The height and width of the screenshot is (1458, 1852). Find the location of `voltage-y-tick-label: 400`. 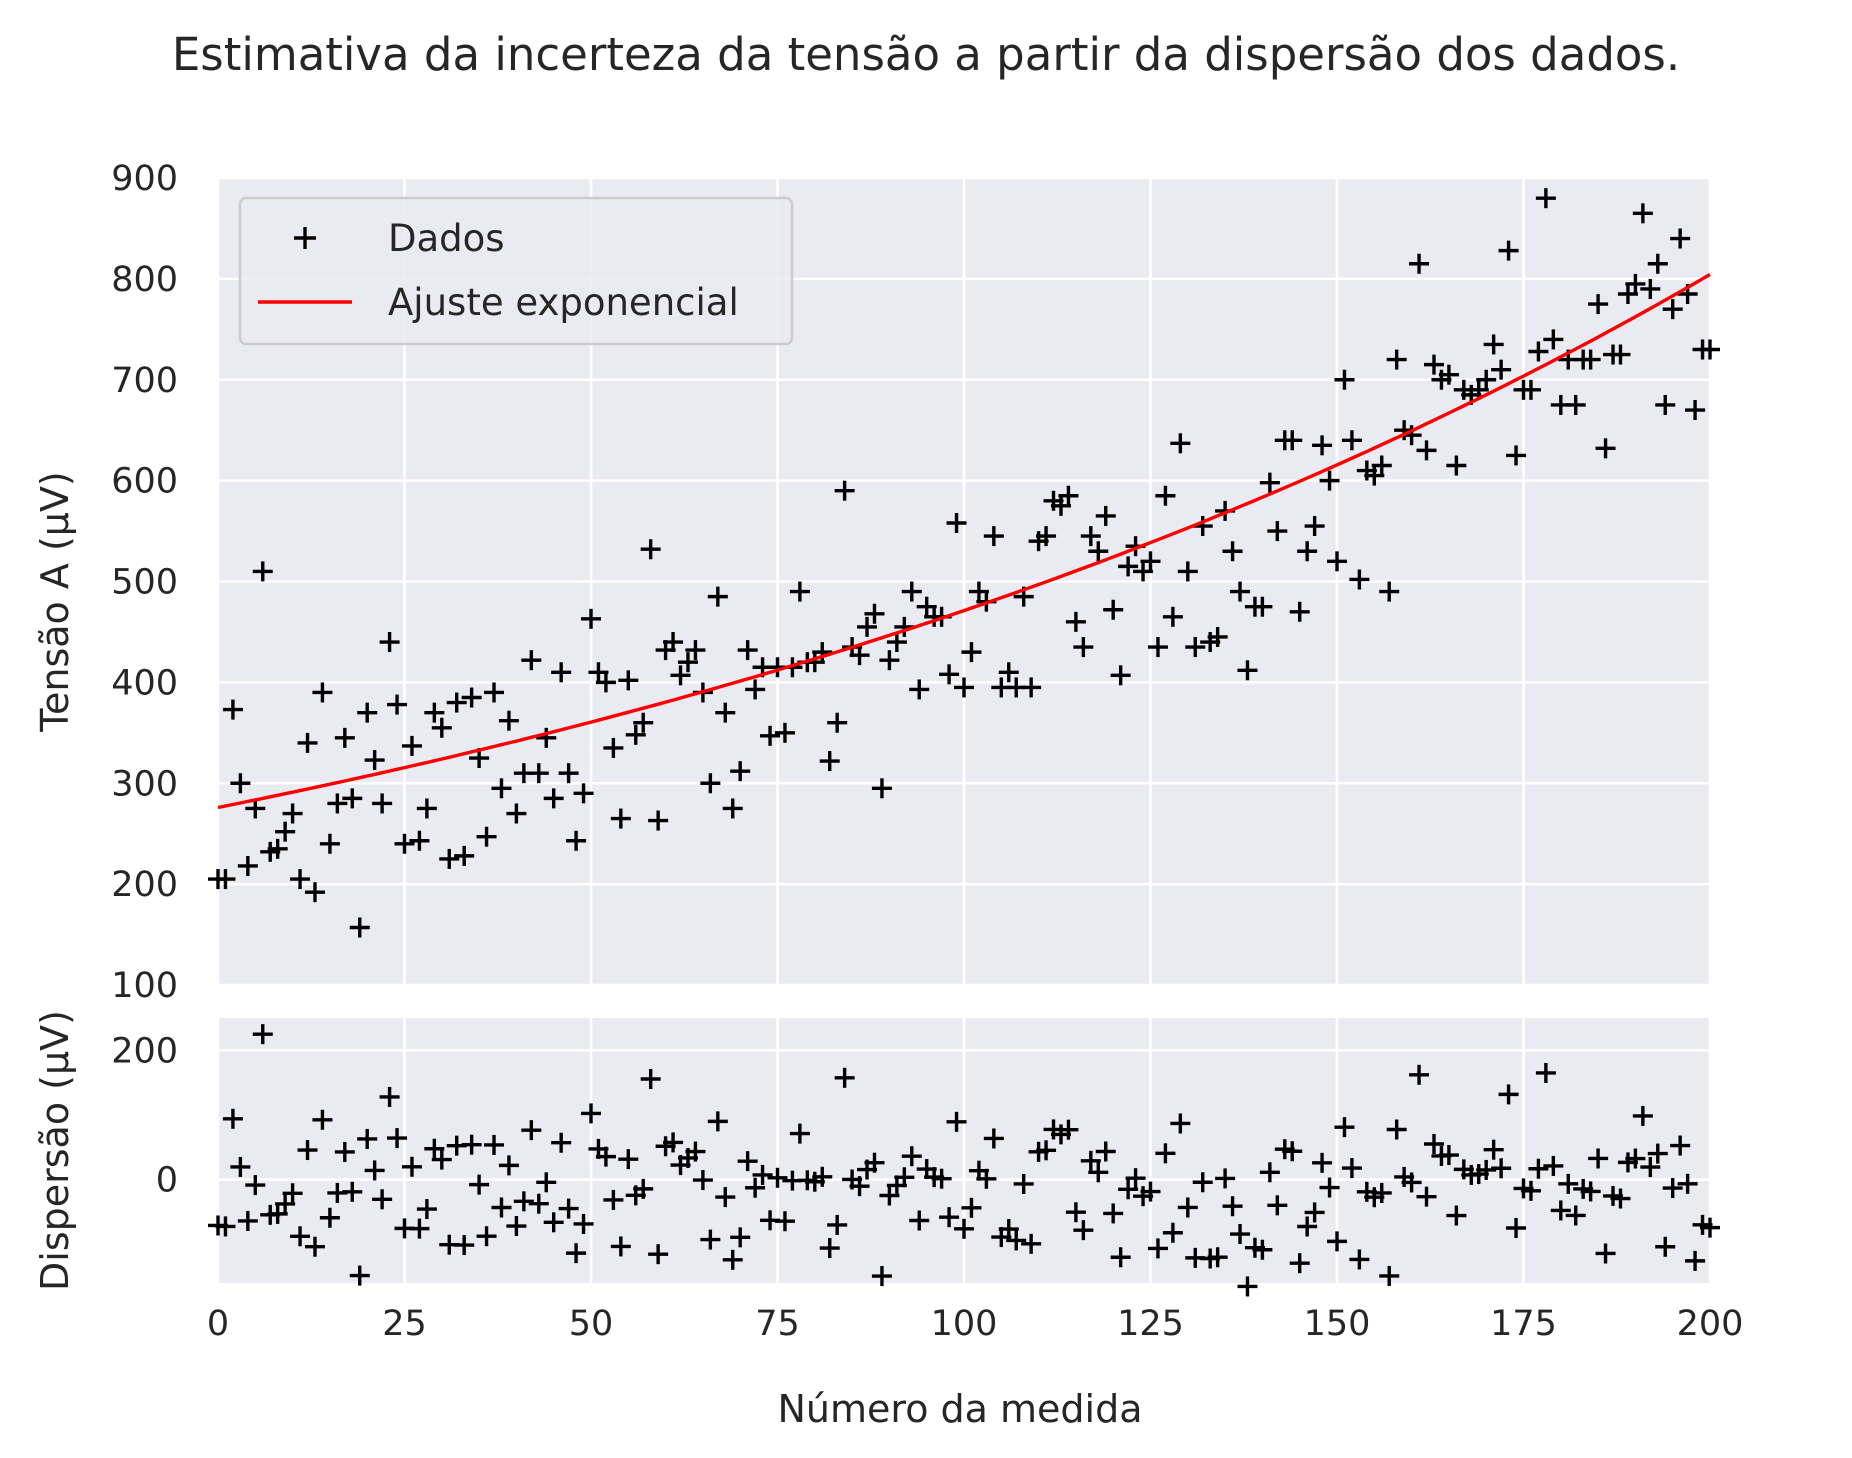

voltage-y-tick-label: 400 is located at coordinates (144, 683).